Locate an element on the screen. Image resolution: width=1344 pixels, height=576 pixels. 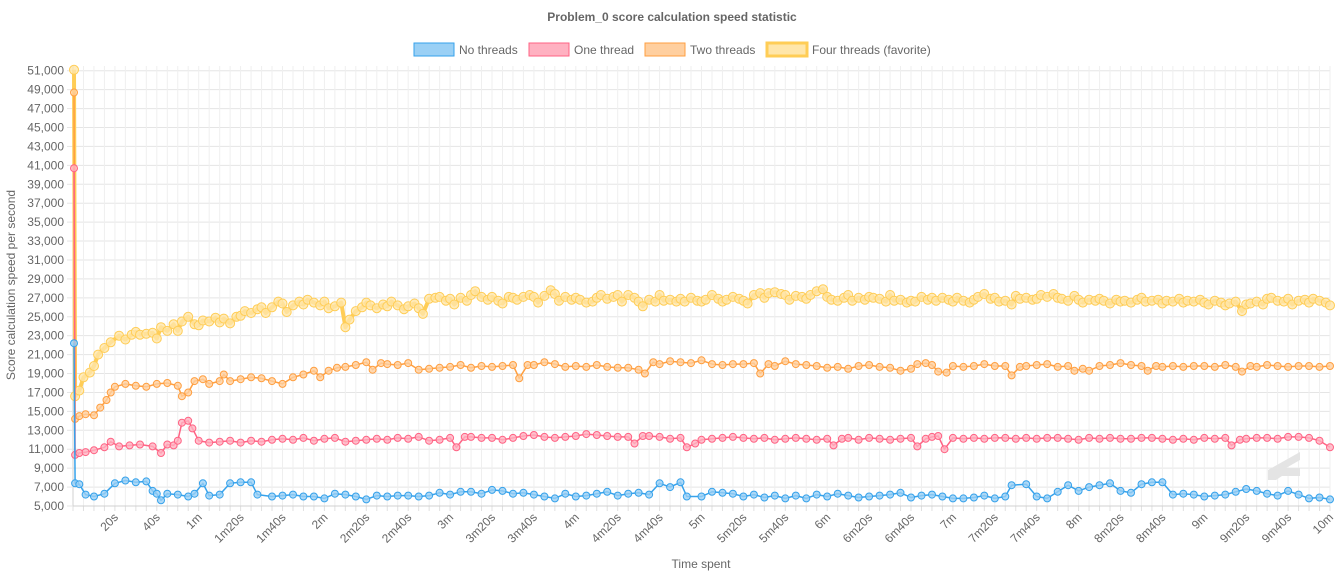
legend-item-1: One thread is located at coordinates (581, 49).